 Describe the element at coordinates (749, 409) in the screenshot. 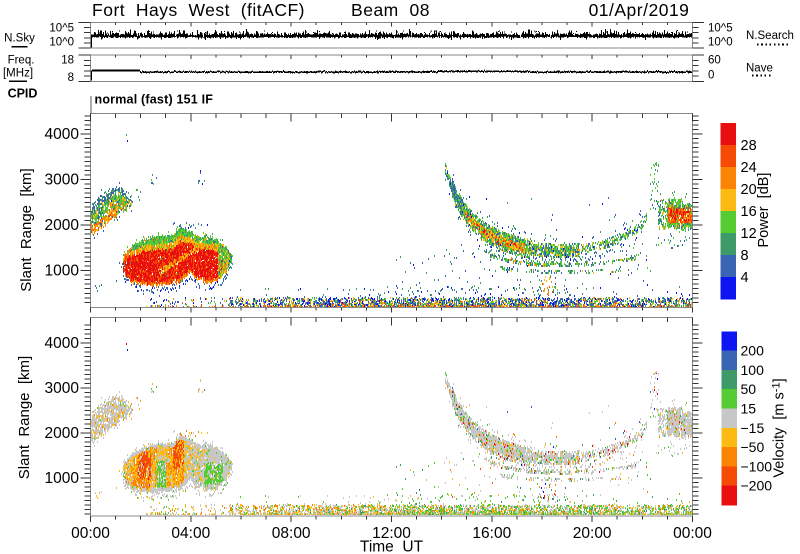

I see `svg-text: 15` at that location.